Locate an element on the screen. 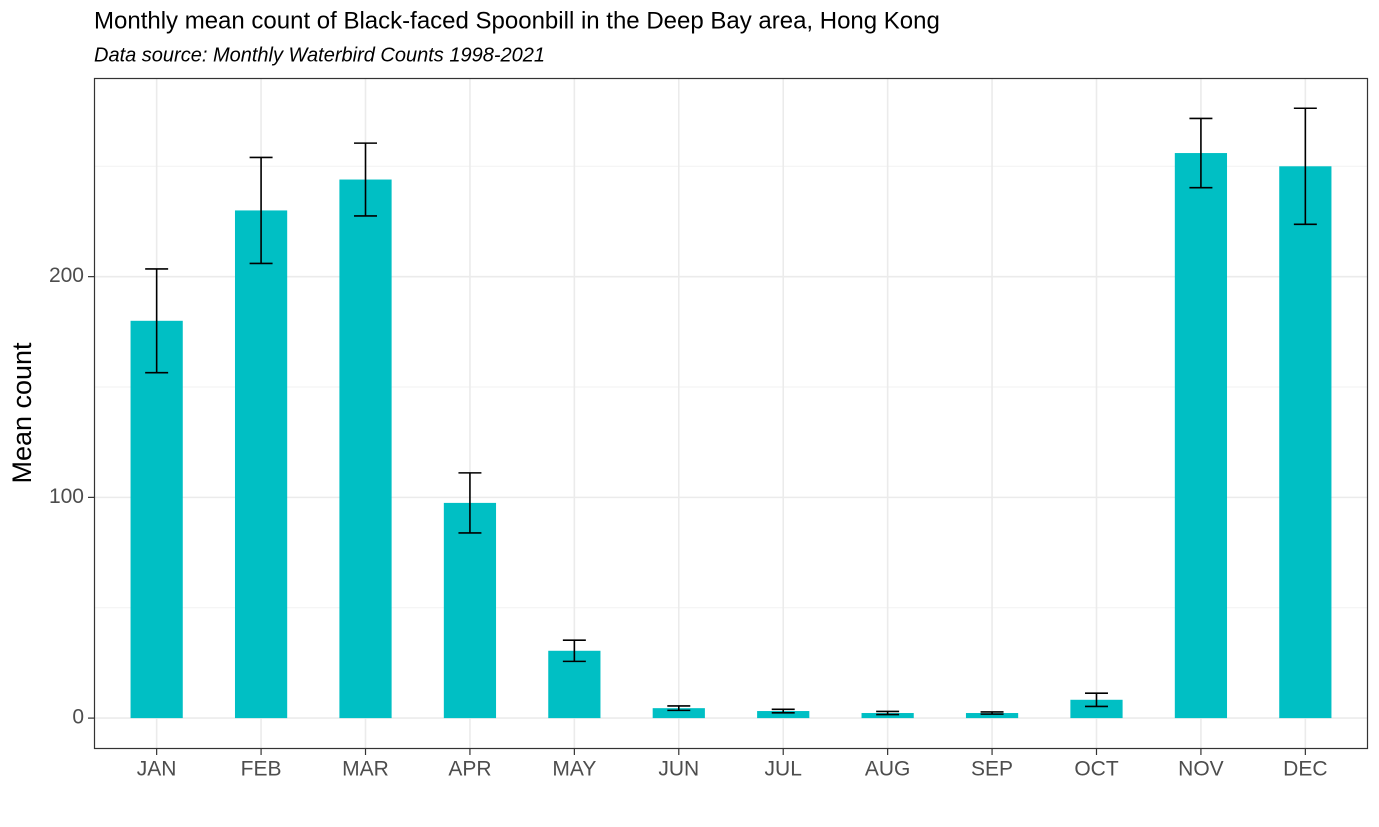 The height and width of the screenshot is (827, 1379). y-tick-label: 0 is located at coordinates (78, 717).